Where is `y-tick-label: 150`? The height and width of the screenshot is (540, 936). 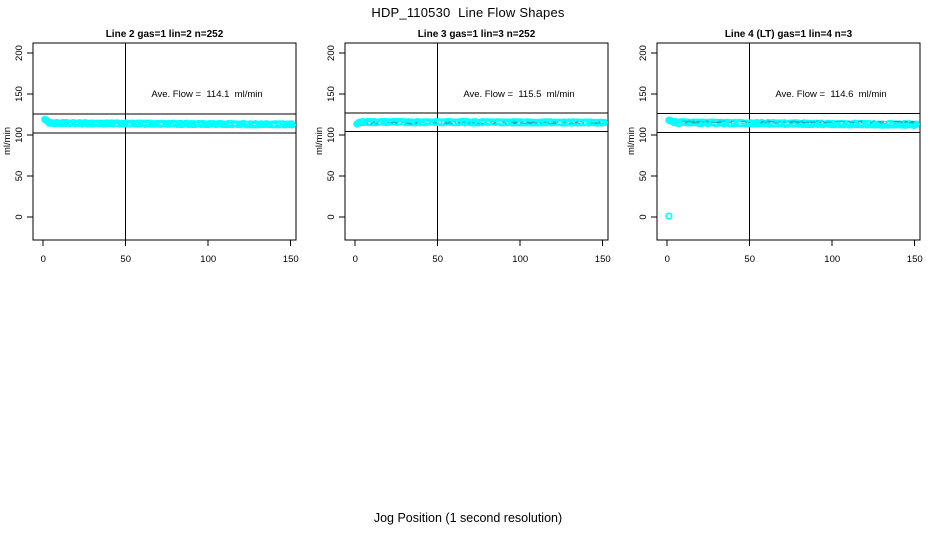
y-tick-label: 150 is located at coordinates (331, 94).